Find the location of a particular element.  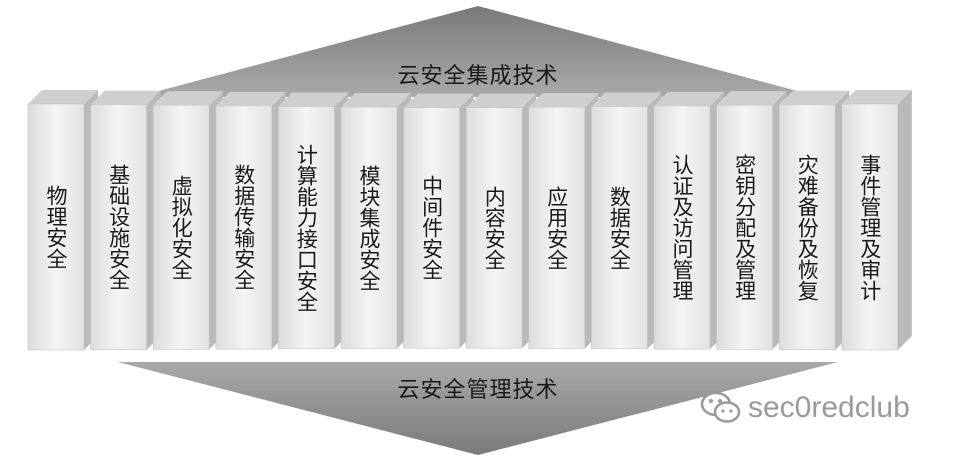

block-label-7: 中间件安全 is located at coordinates (431, 228).